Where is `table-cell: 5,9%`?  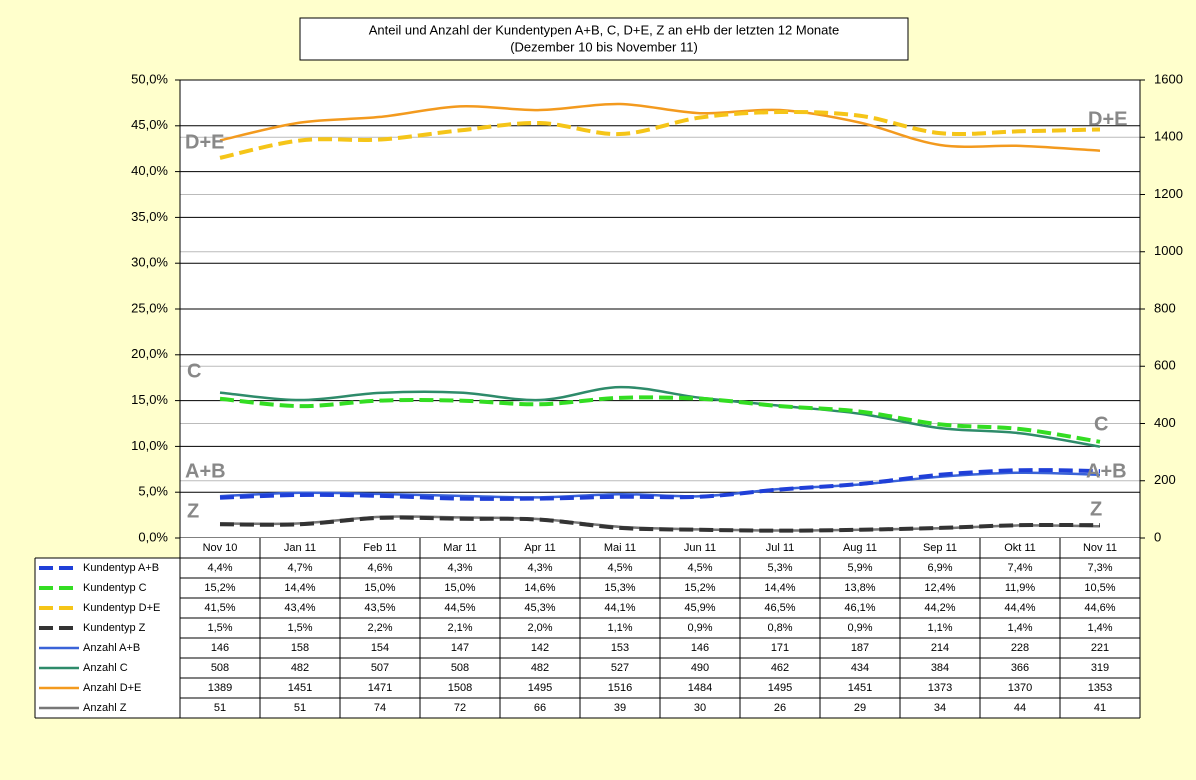
table-cell: 5,9% is located at coordinates (859, 568).